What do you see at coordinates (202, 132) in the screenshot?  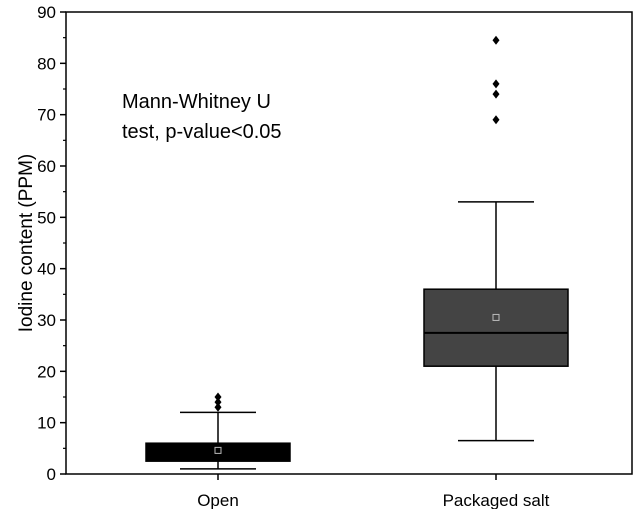 I see `annotation-line-2: test, p-value<0.05` at bounding box center [202, 132].